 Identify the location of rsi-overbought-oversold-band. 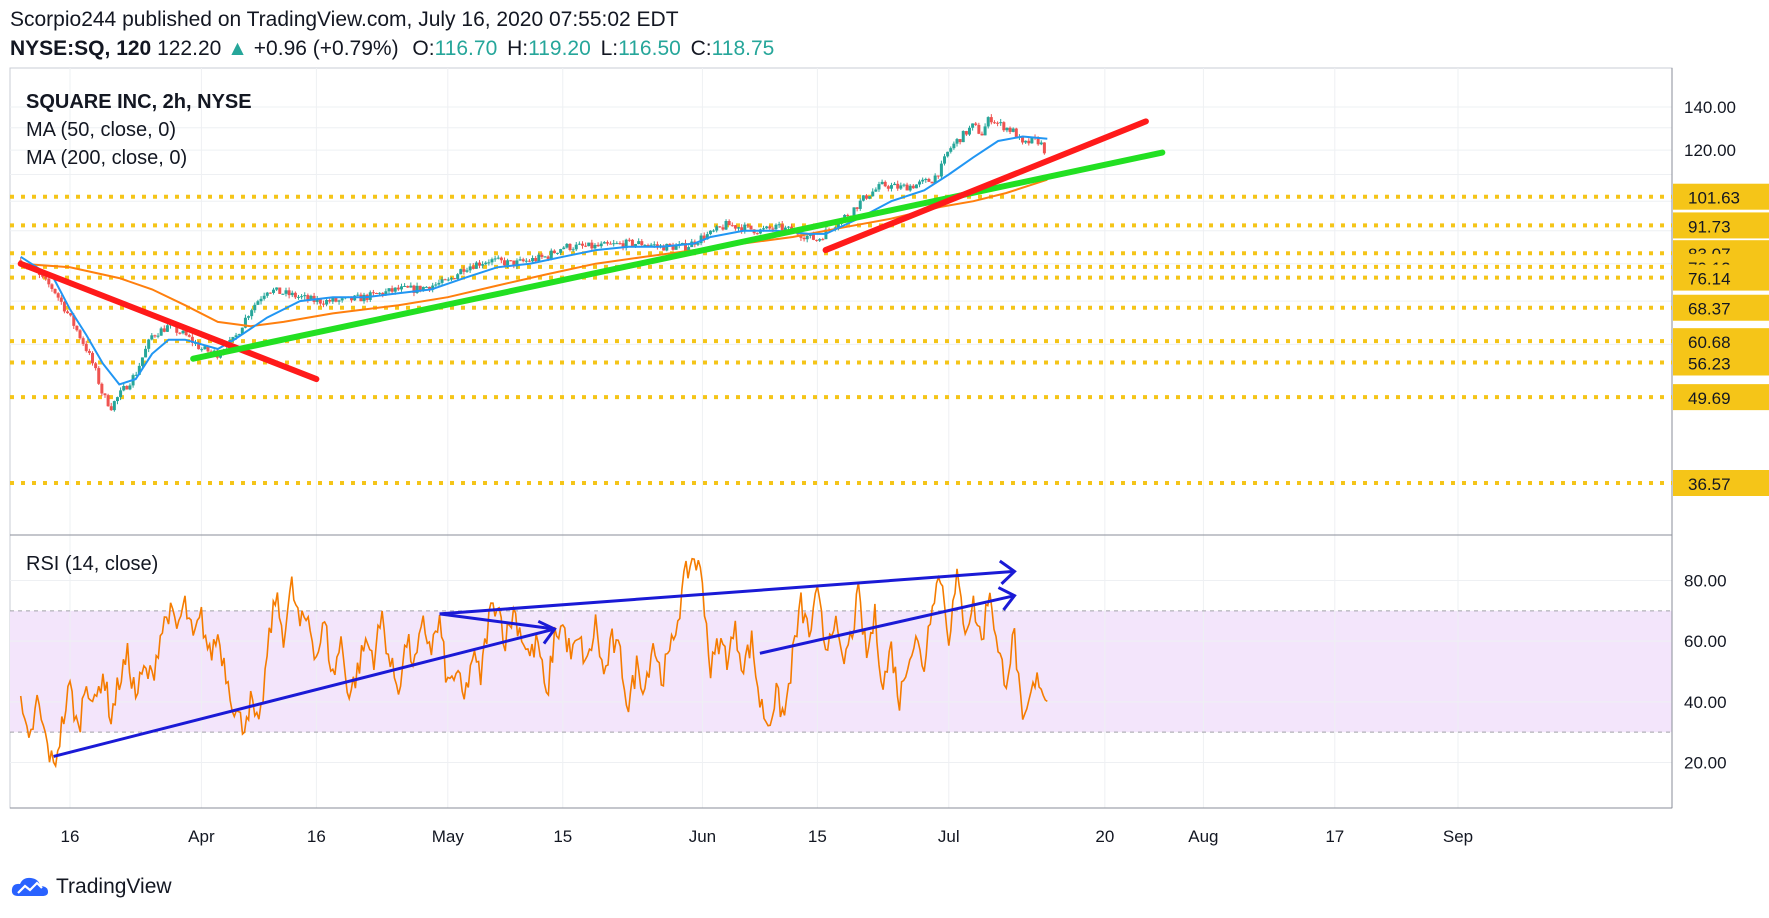
(841, 671).